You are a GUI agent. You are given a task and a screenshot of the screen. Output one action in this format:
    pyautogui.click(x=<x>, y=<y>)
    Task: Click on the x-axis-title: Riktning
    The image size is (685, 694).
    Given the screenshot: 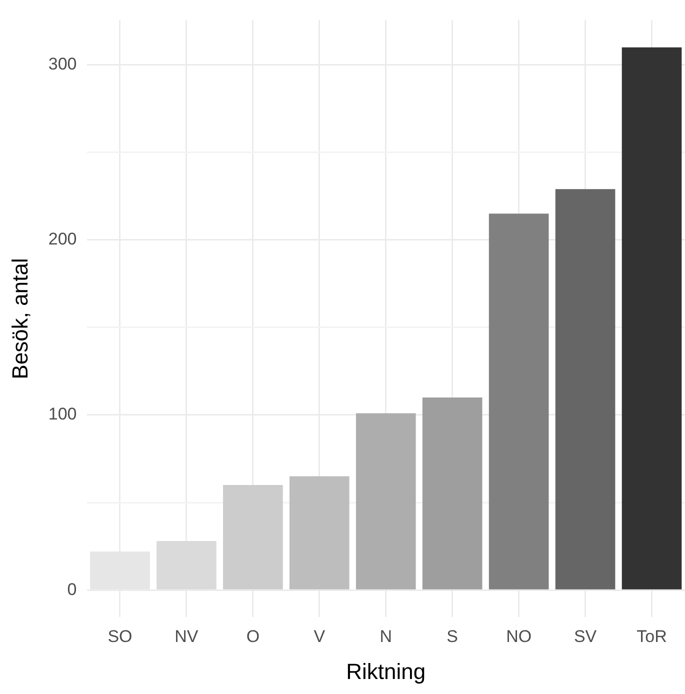 What is the action you would take?
    pyautogui.click(x=386, y=671)
    